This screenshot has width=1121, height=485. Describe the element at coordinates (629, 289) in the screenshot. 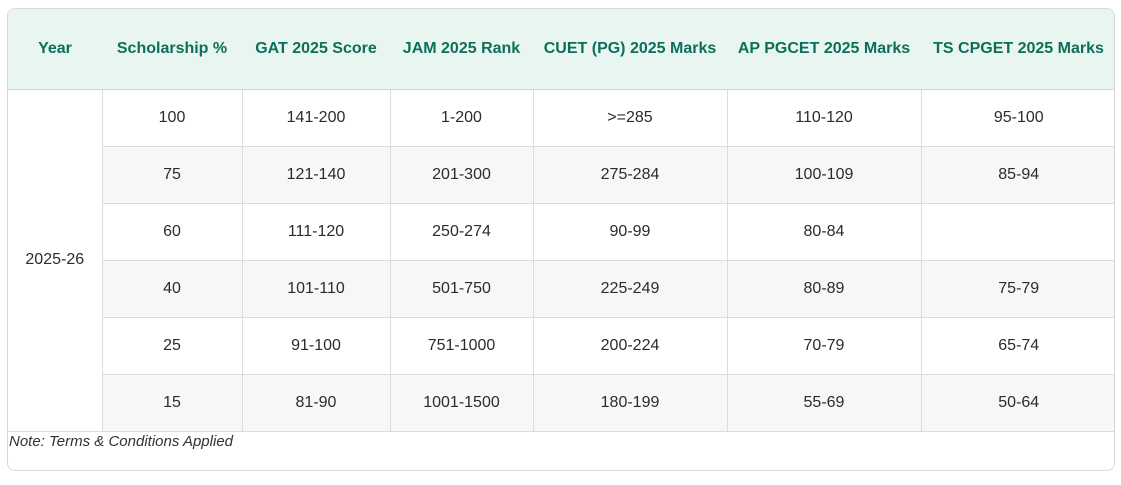

I see `table-cell: 225-249` at that location.